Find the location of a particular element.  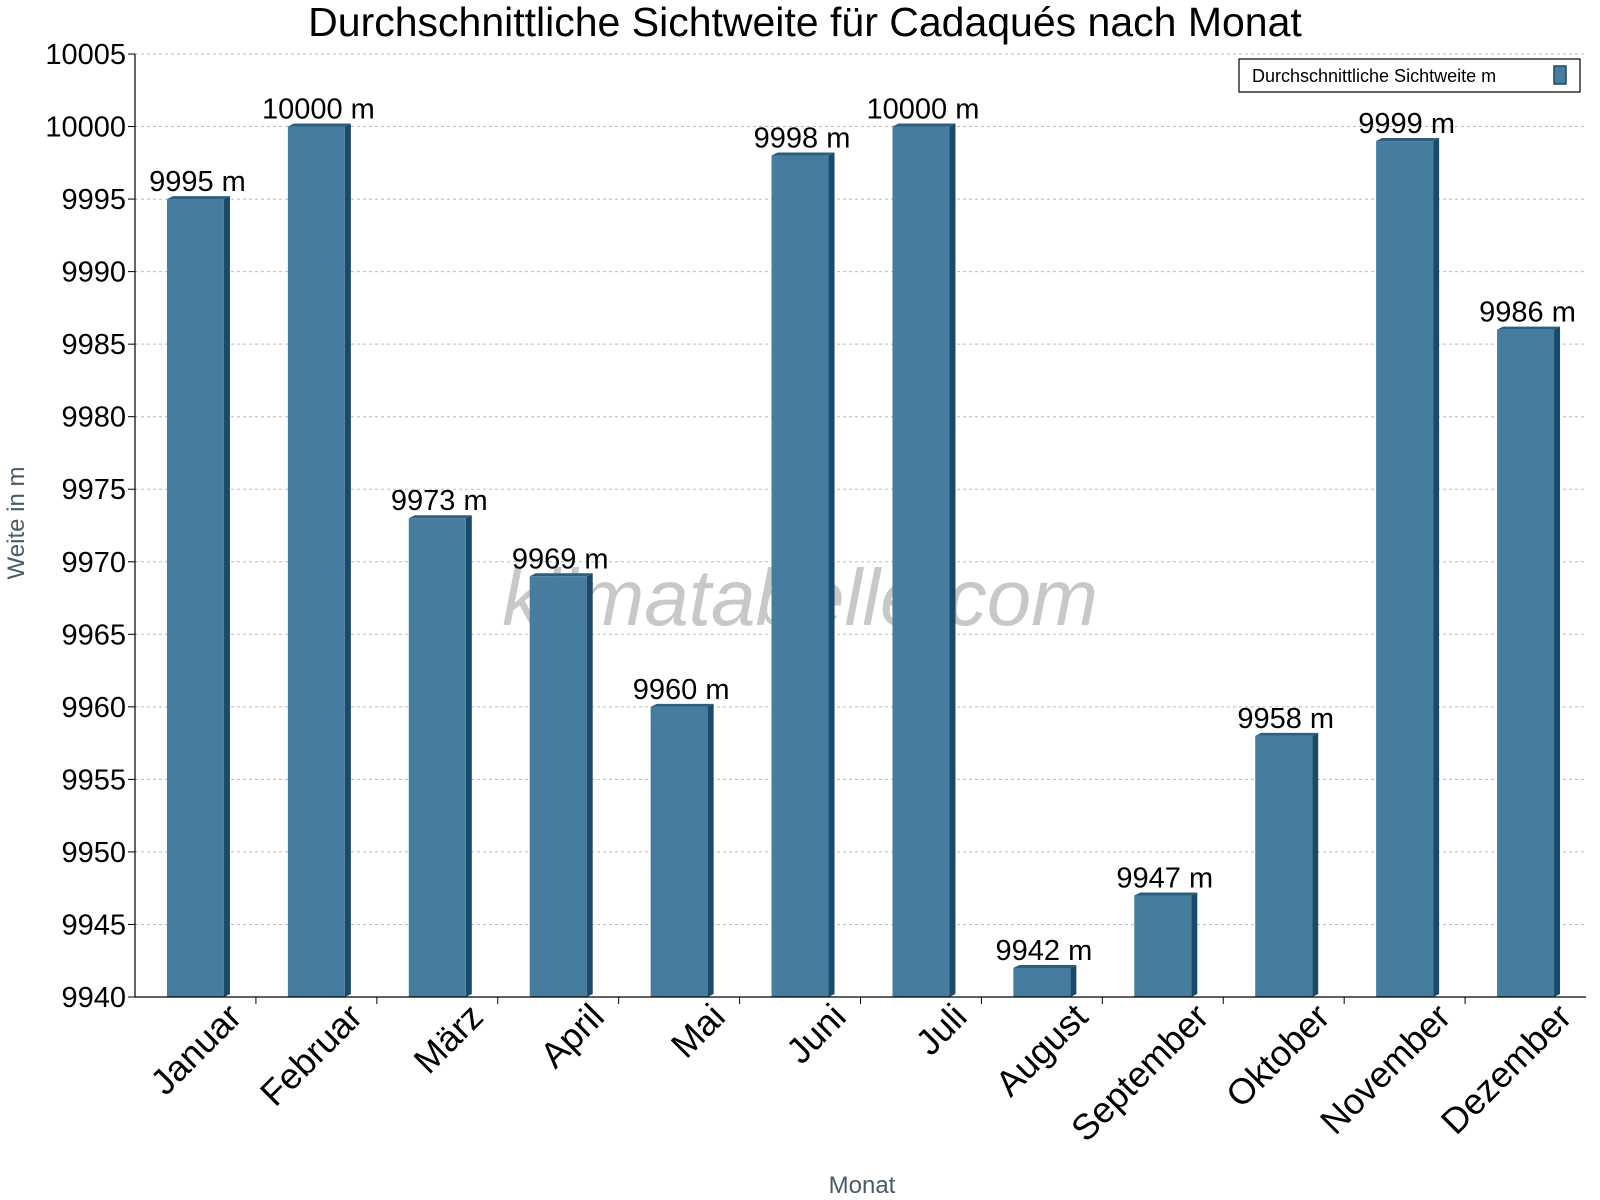

bar-februar is located at coordinates (319, 560).